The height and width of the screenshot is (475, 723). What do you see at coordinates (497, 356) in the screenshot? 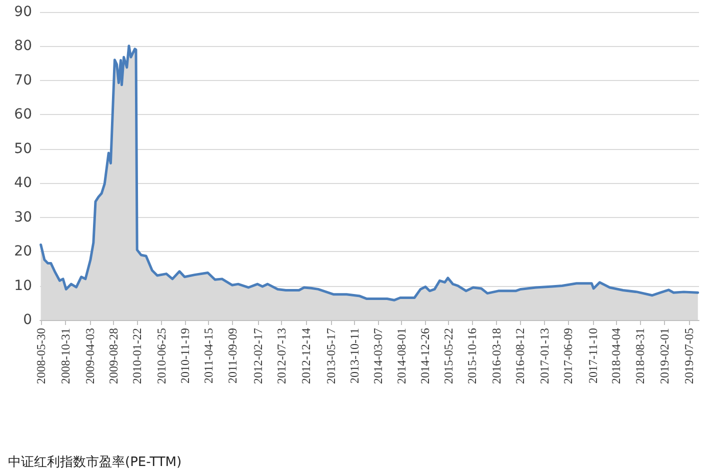
I see `x-tick-label: 2016-03-18` at bounding box center [497, 356].